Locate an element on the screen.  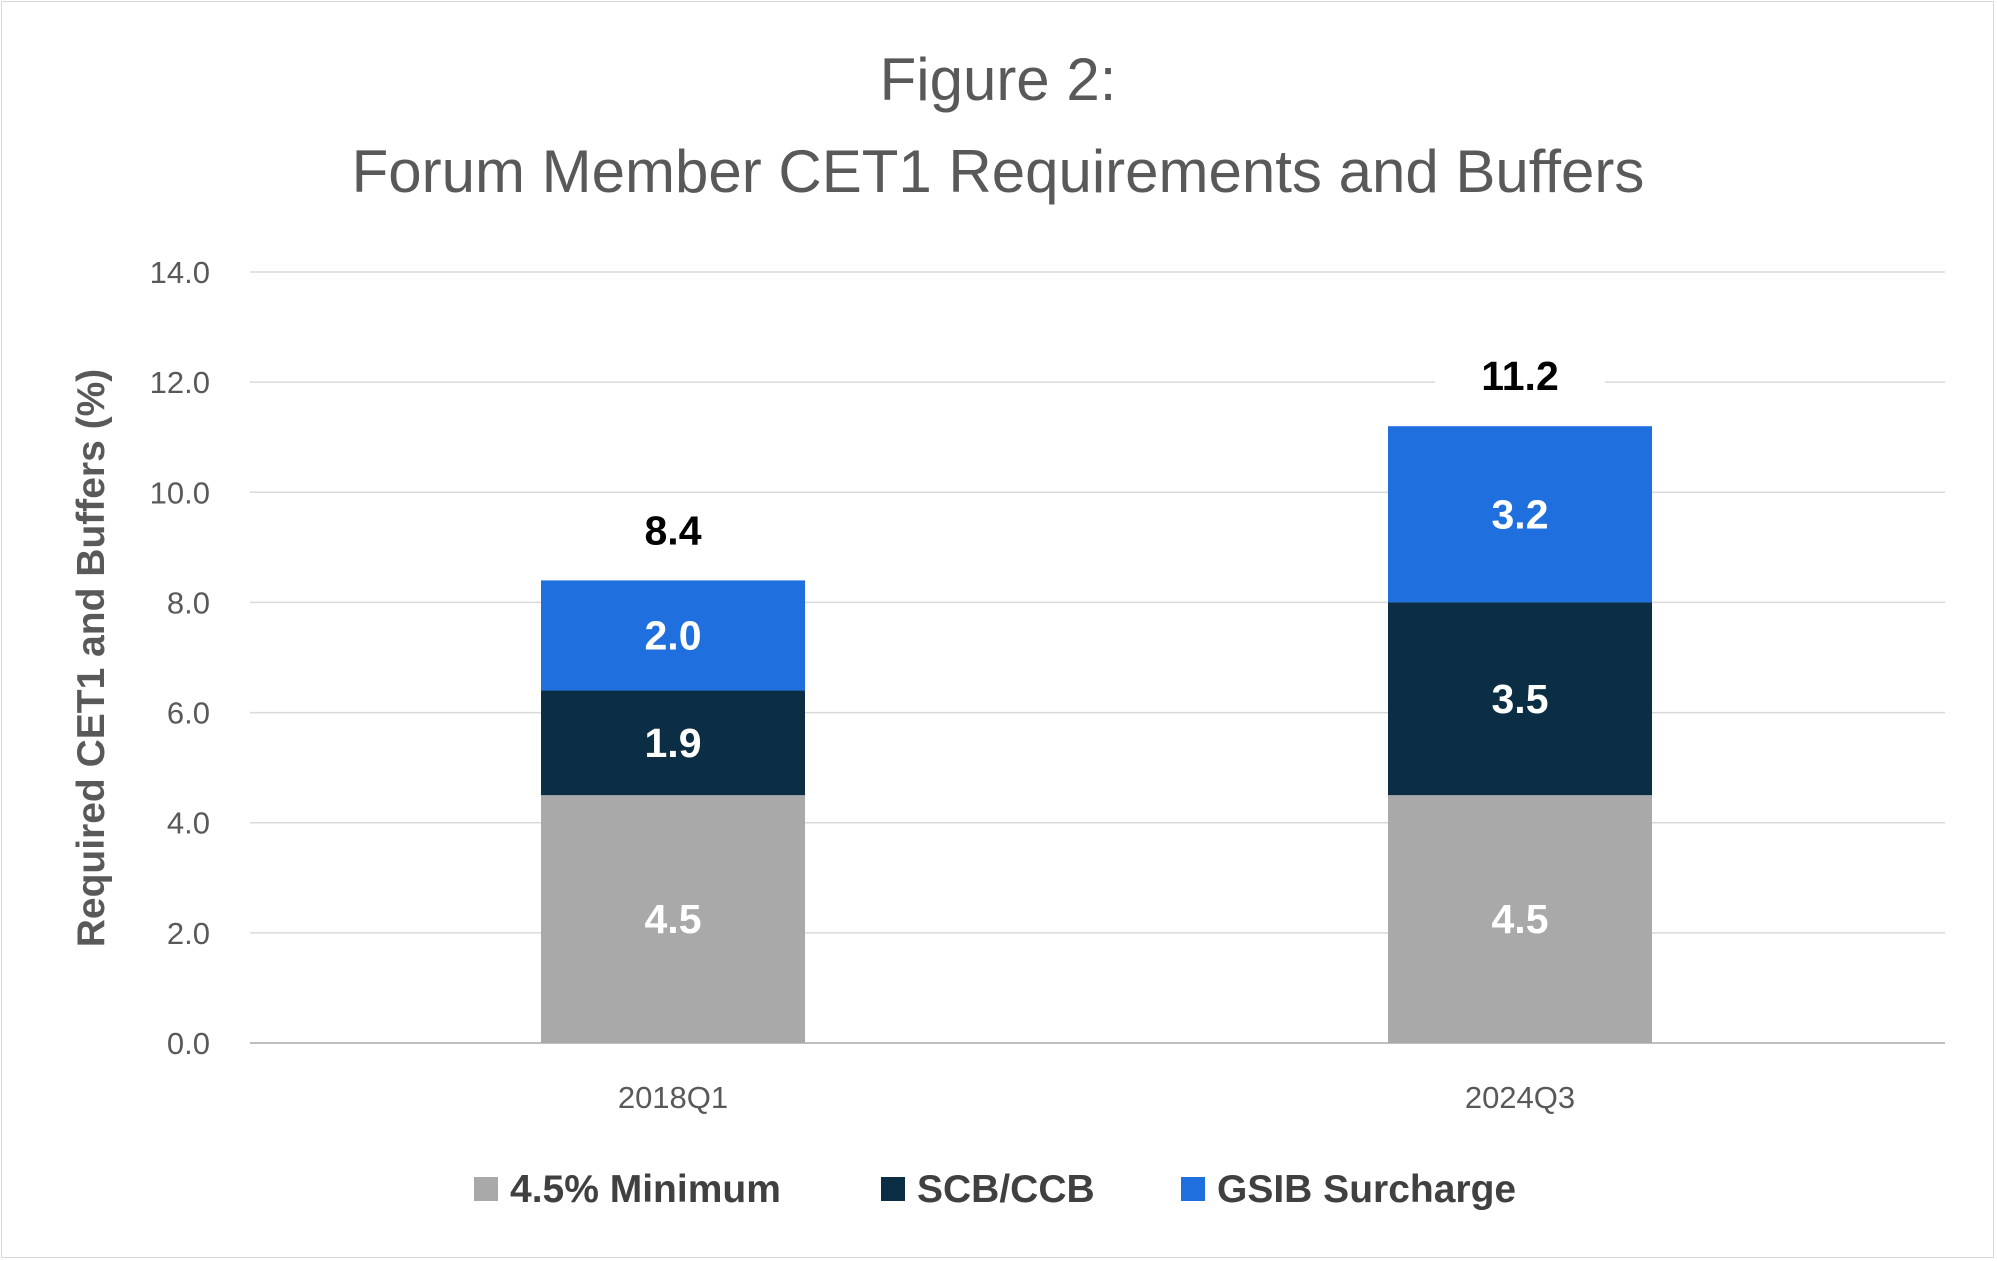
y-tick-label: 8.0 is located at coordinates (188, 602).